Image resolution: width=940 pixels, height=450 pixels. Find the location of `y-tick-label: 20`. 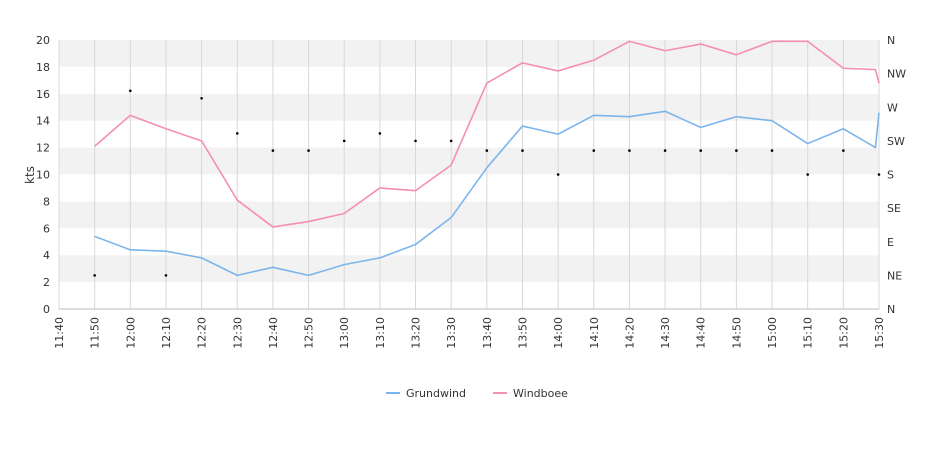

y-tick-label: 20 is located at coordinates (43, 40).